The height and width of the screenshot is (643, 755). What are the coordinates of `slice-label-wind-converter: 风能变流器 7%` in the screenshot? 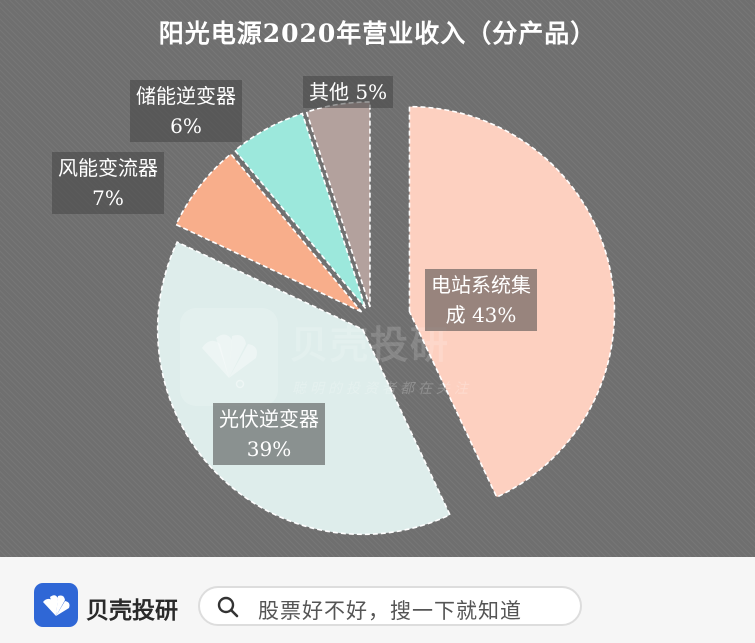 It's located at (108, 183).